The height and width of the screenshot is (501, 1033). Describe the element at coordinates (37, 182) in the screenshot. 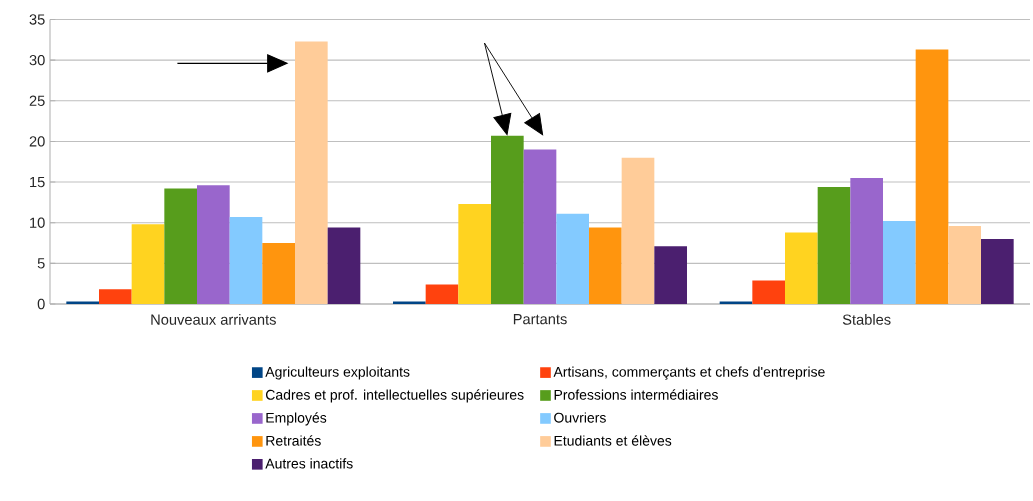

I see `y-tick-label: 15` at that location.